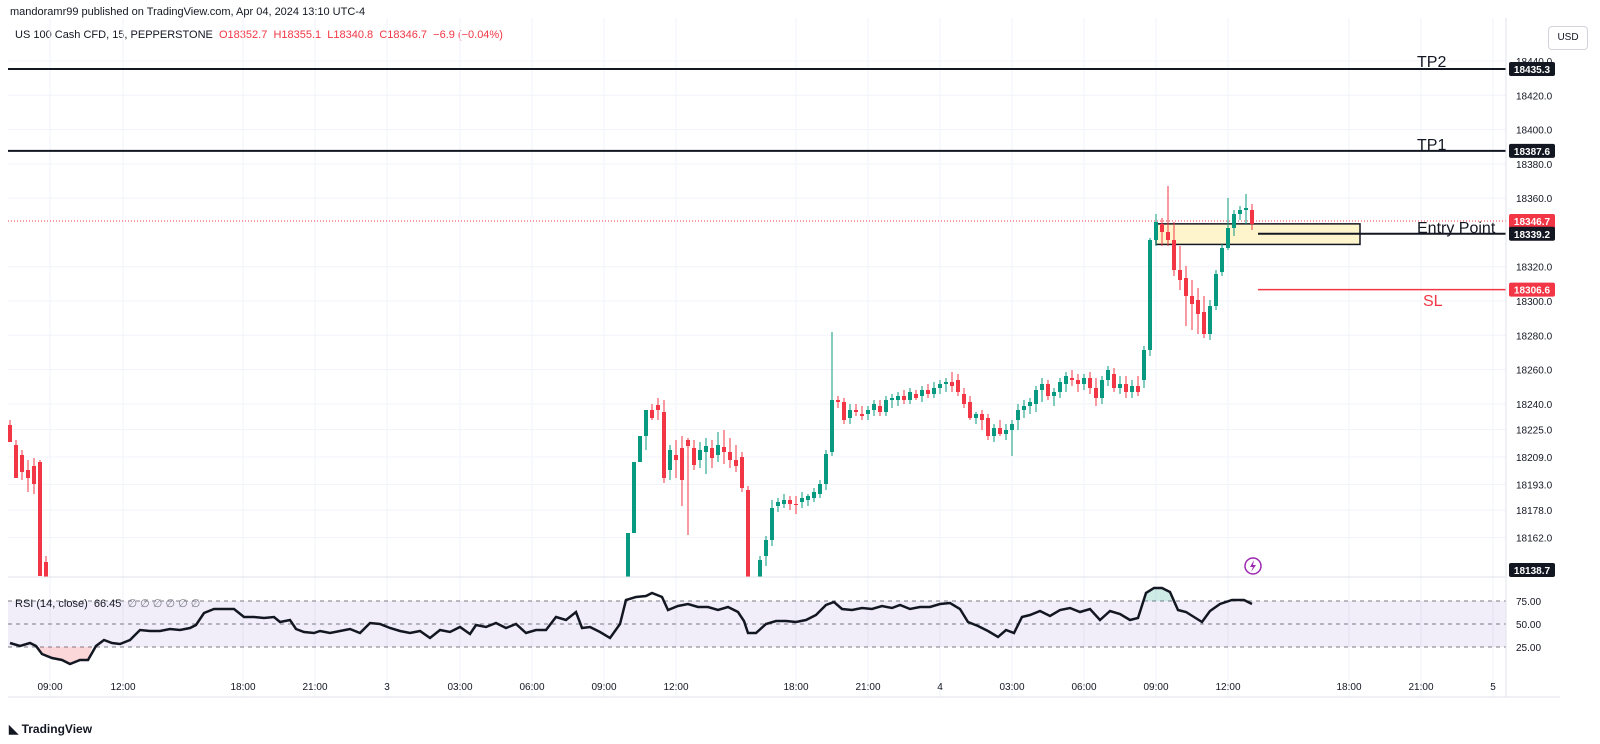  Describe the element at coordinates (1532, 222) in the screenshot. I see `price-label: 18346.7` at that location.